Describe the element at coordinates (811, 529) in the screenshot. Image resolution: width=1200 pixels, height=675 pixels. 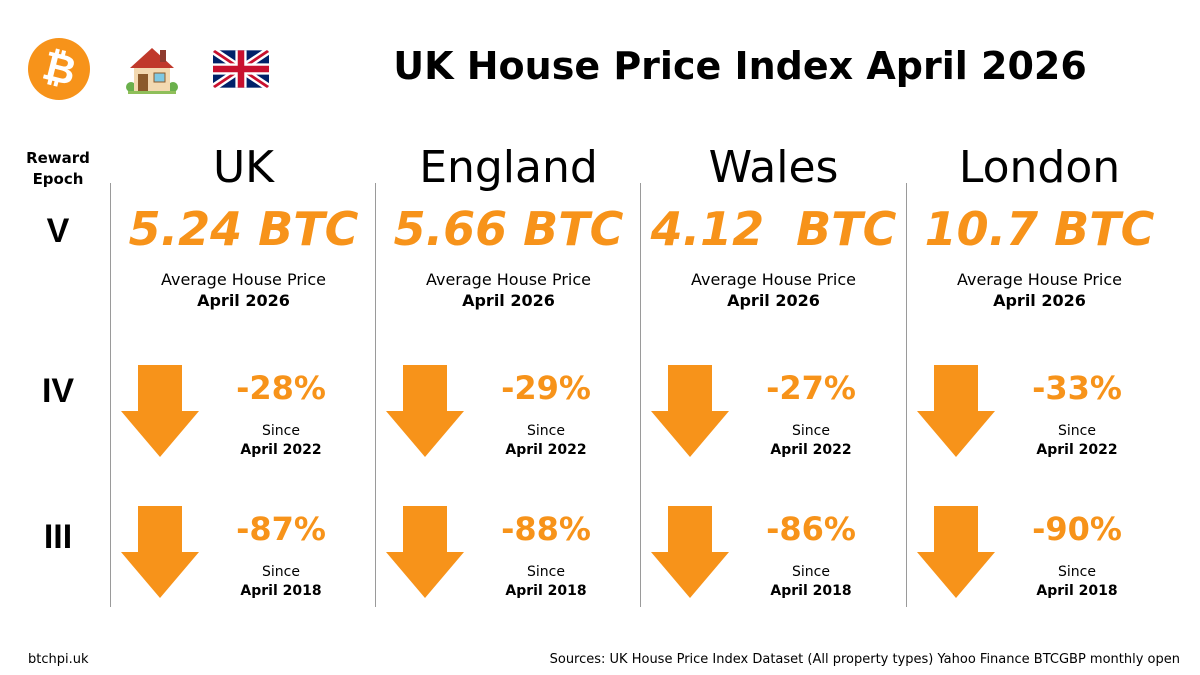
I see `percent-change: -86%` at that location.